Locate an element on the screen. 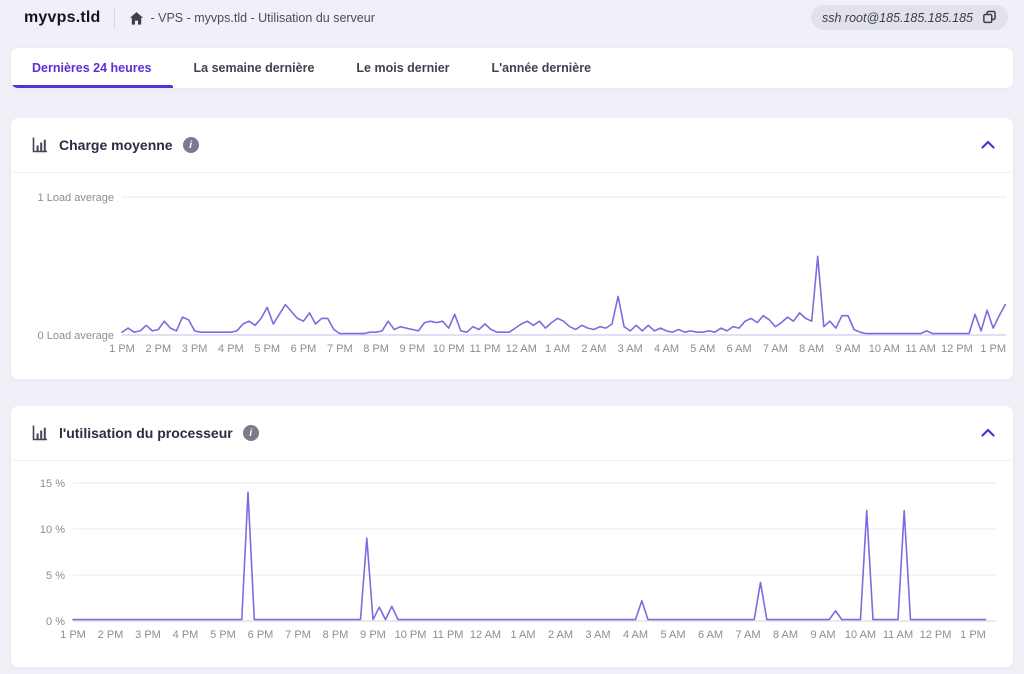  ssh-address-pill: ssh root@185.185.185.185 is located at coordinates (909, 17).